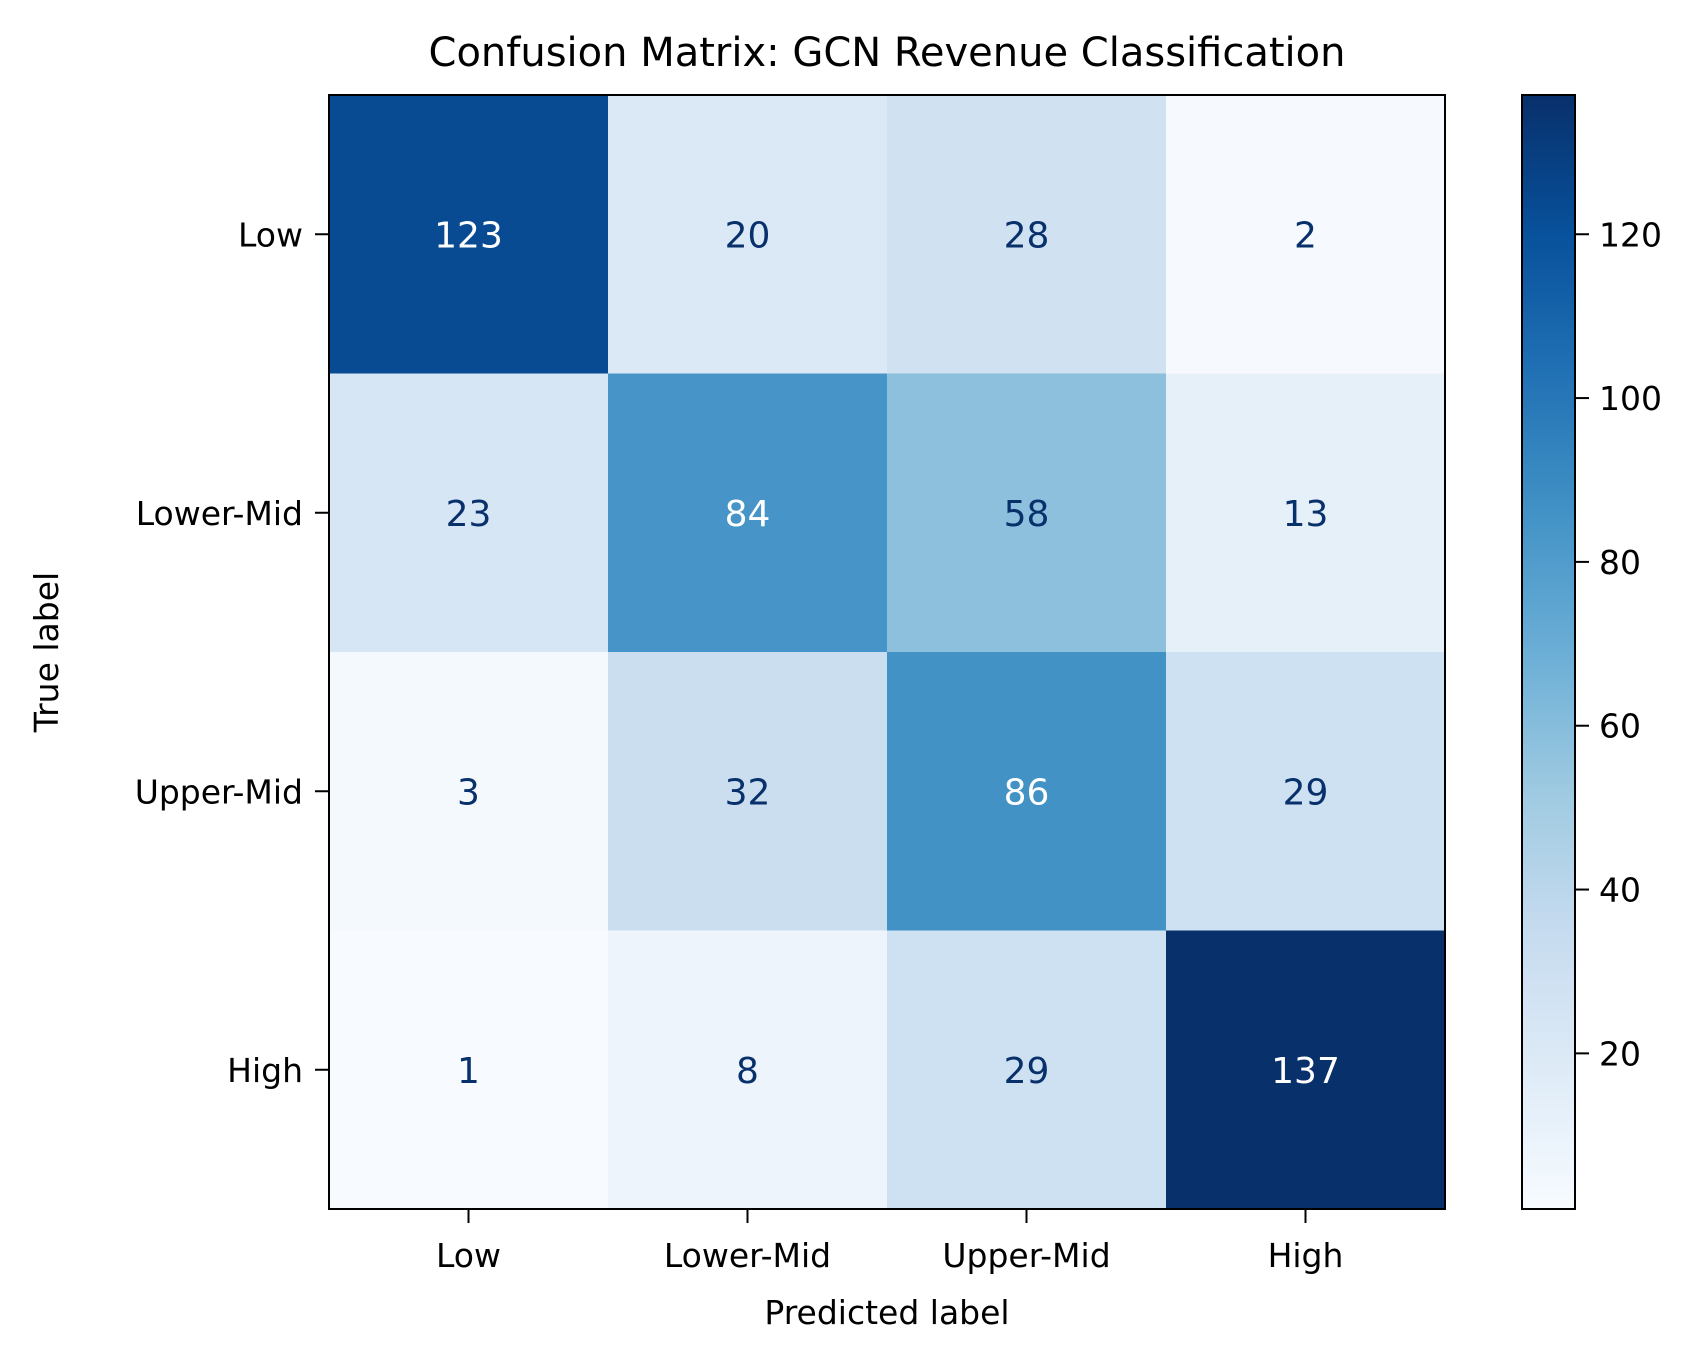 The image size is (1705, 1357). What do you see at coordinates (1630, 234) in the screenshot?
I see `colorbar-tick-label: 120` at bounding box center [1630, 234].